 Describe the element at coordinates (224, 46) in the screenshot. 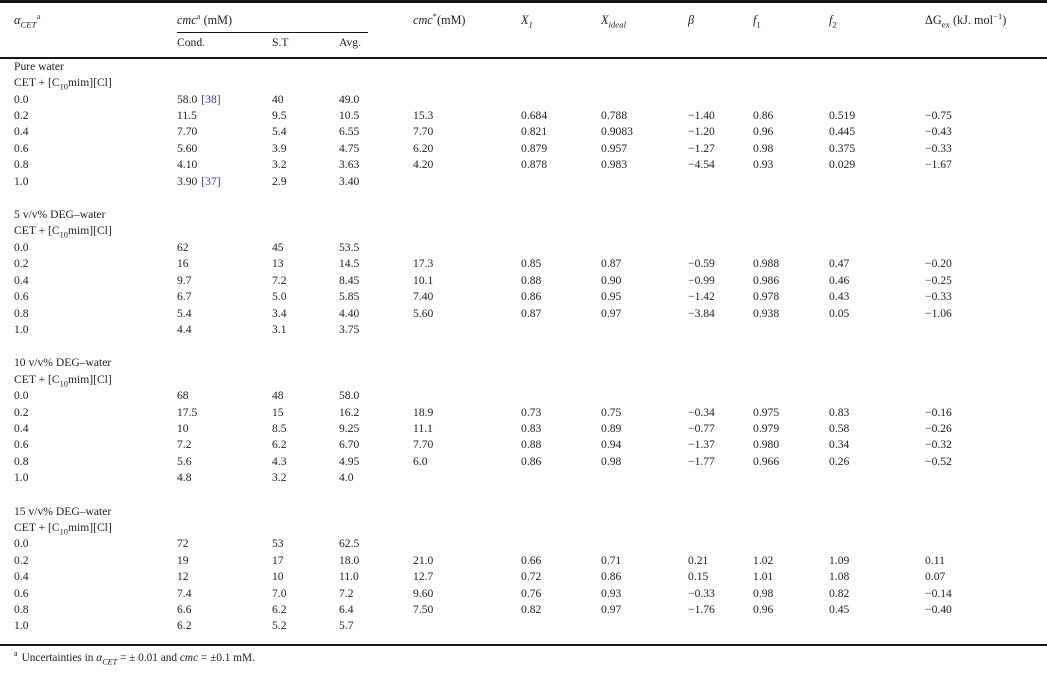

I see `col-header-cond: Cond.` at that location.